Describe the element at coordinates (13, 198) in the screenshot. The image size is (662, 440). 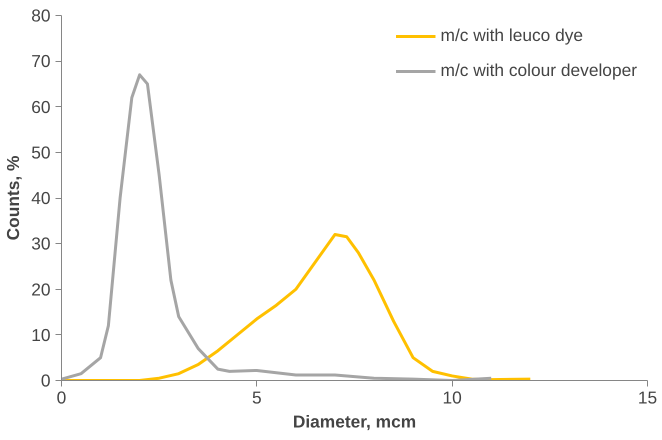
I see `y-axis-title: Counts, %` at that location.